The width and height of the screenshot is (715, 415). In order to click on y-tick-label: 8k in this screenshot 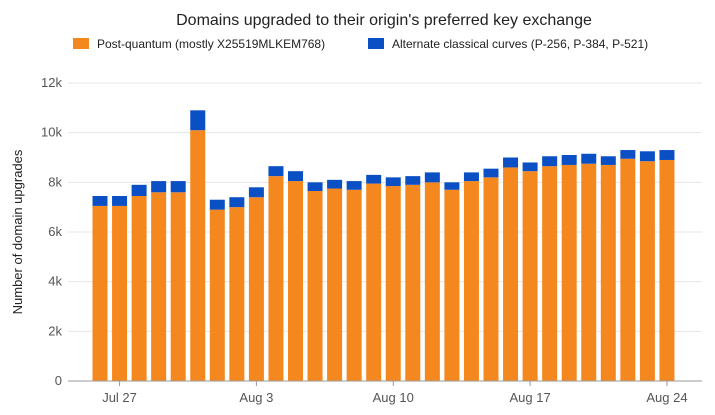, I will do `click(55, 181)`.